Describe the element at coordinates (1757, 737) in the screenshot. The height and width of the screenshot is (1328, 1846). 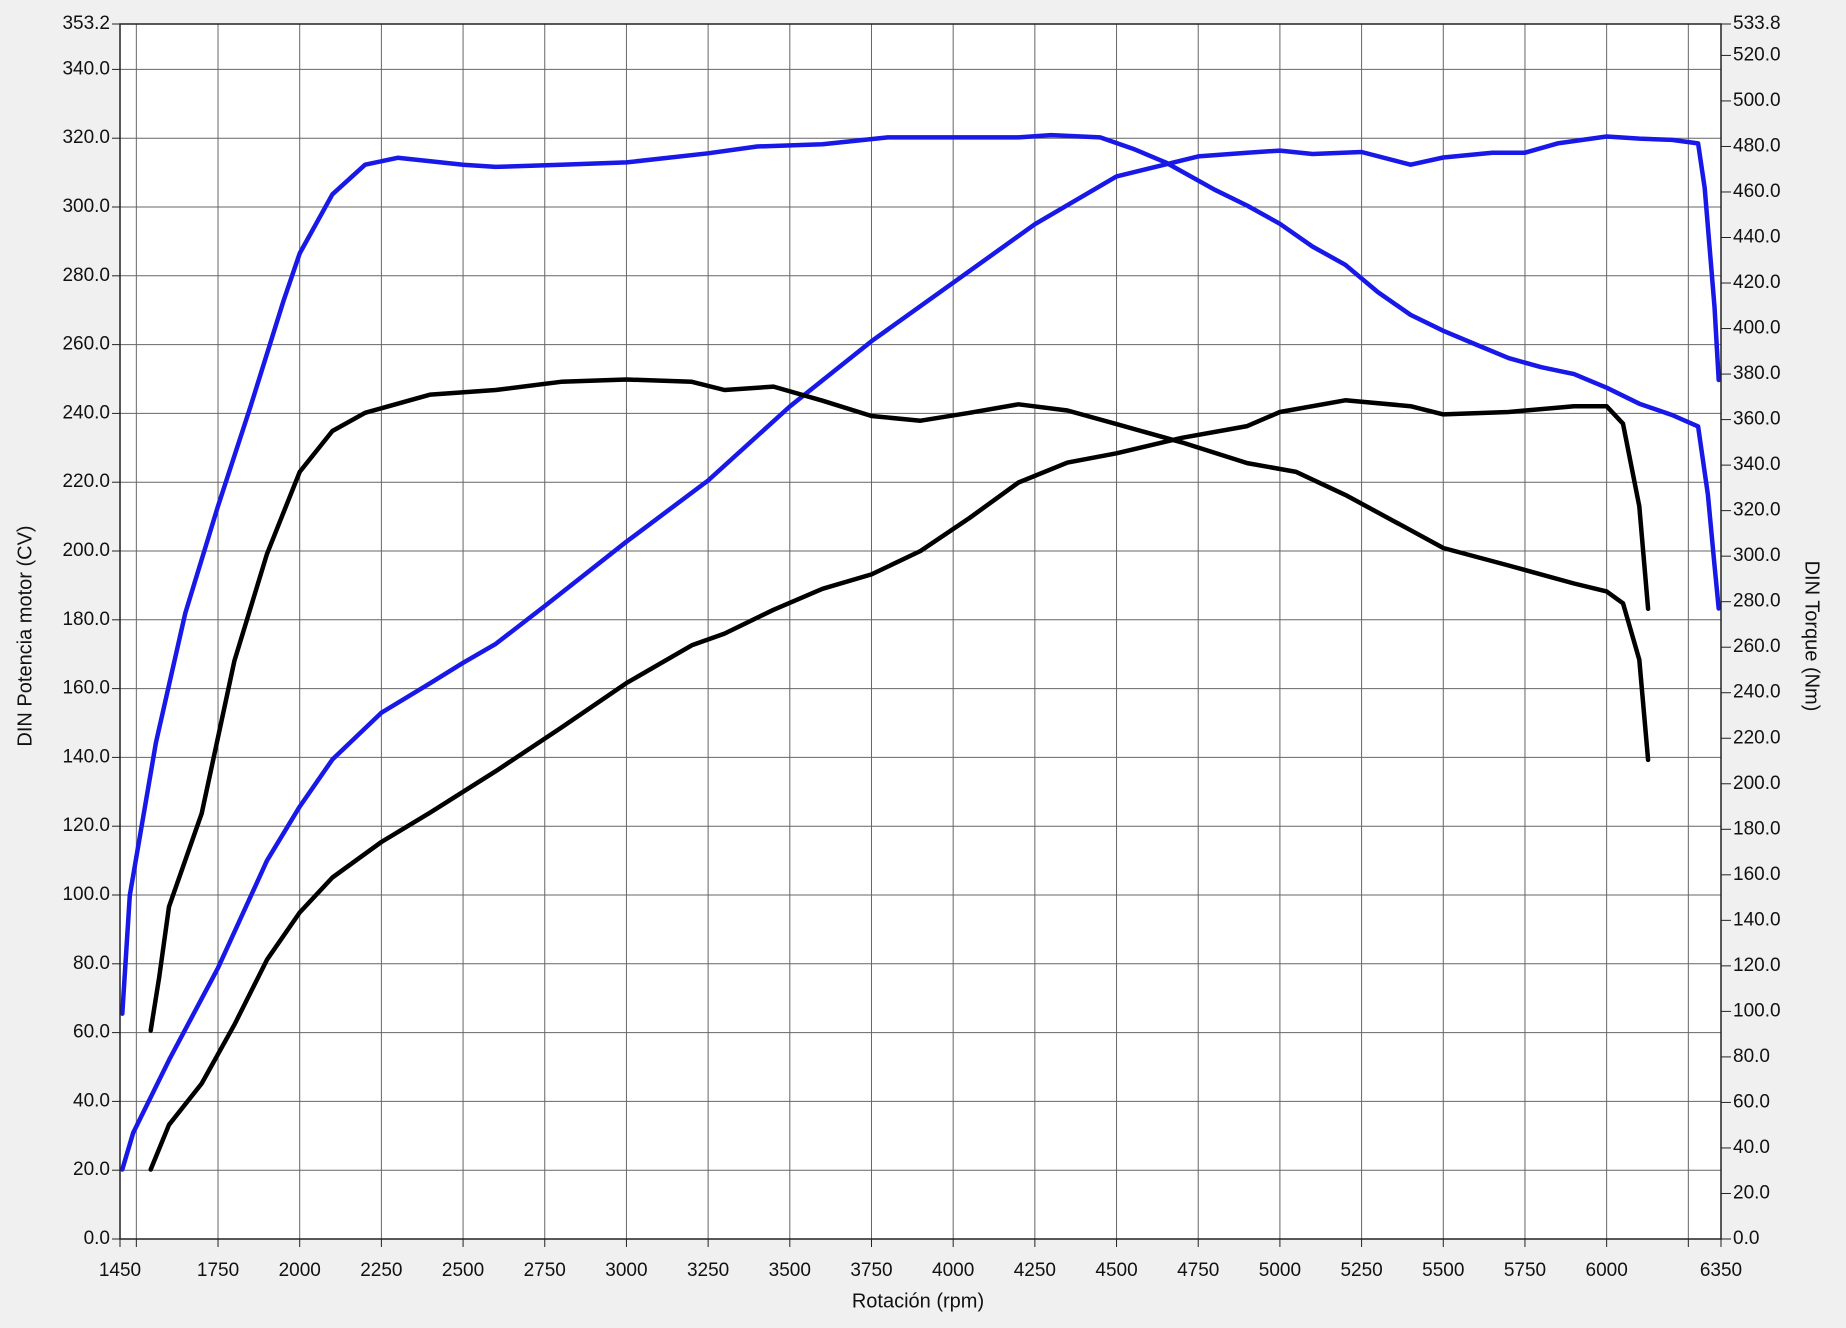
I see `y2-tick-label: 220.0` at that location.